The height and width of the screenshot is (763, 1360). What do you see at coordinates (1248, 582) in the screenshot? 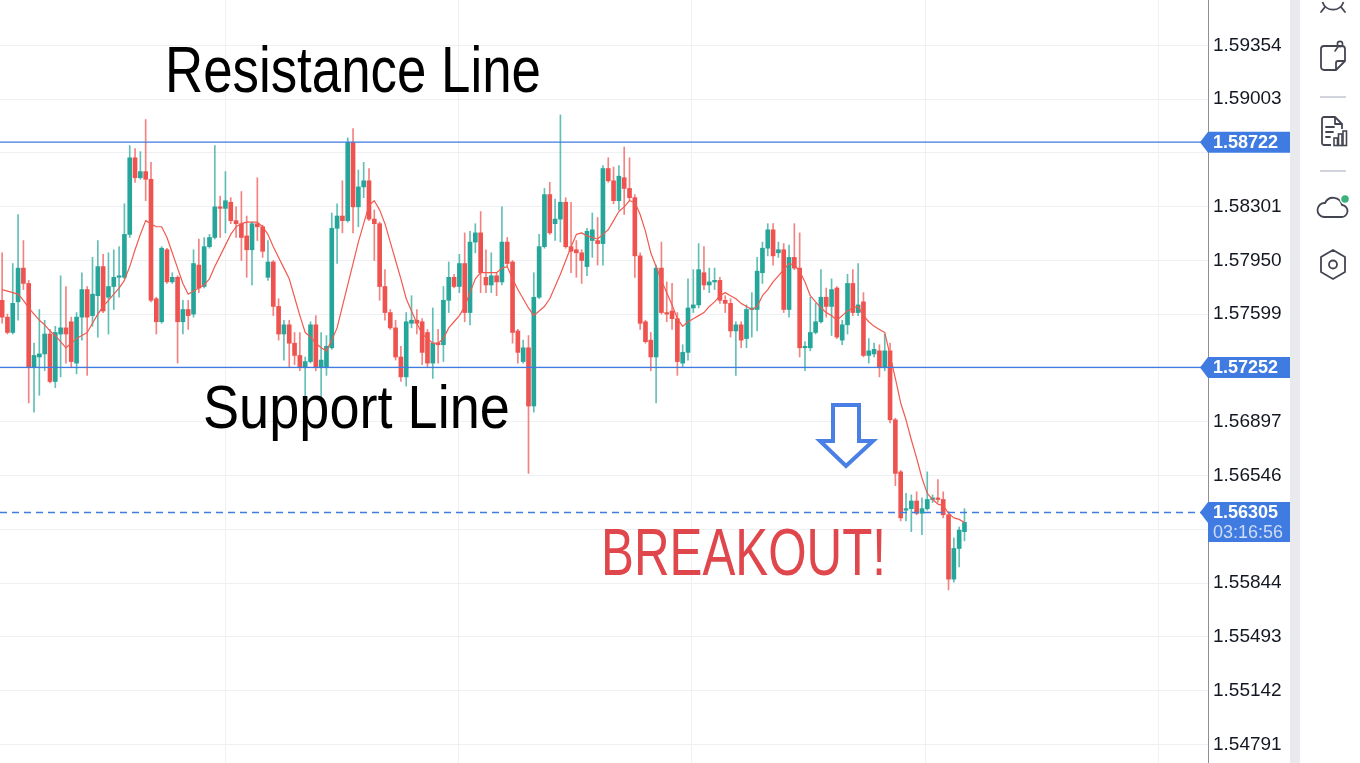
I see `y-tick-label: 1.55844` at bounding box center [1248, 582].